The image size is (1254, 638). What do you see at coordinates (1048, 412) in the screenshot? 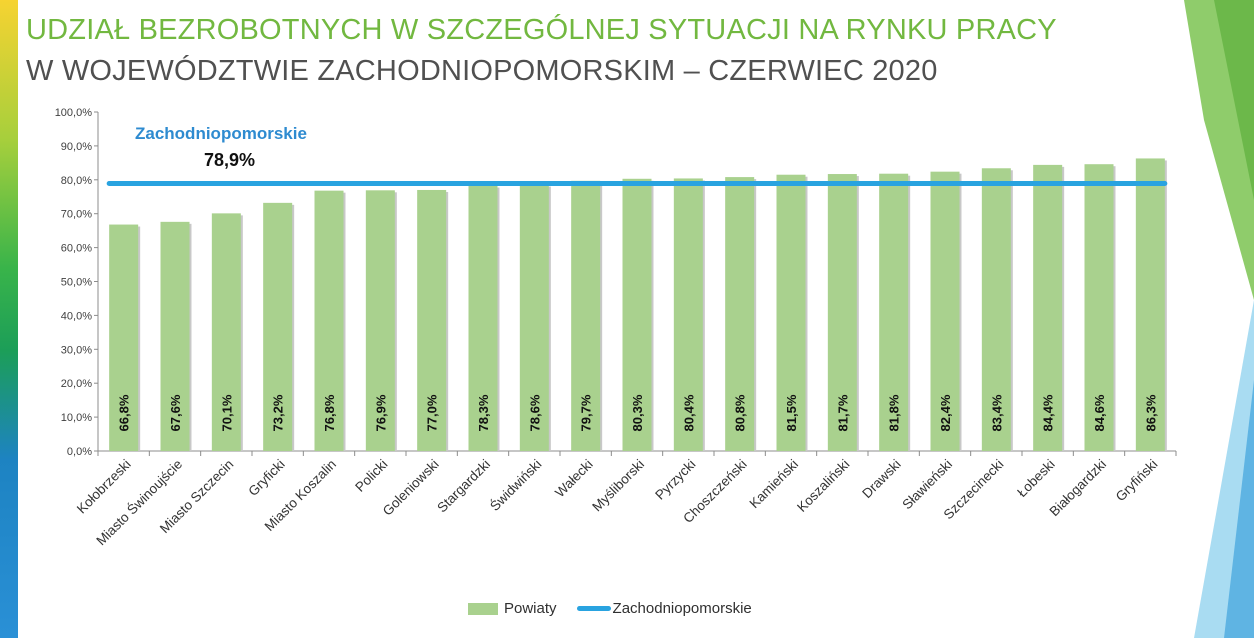
I see `data-label: 84,4%` at bounding box center [1048, 412].